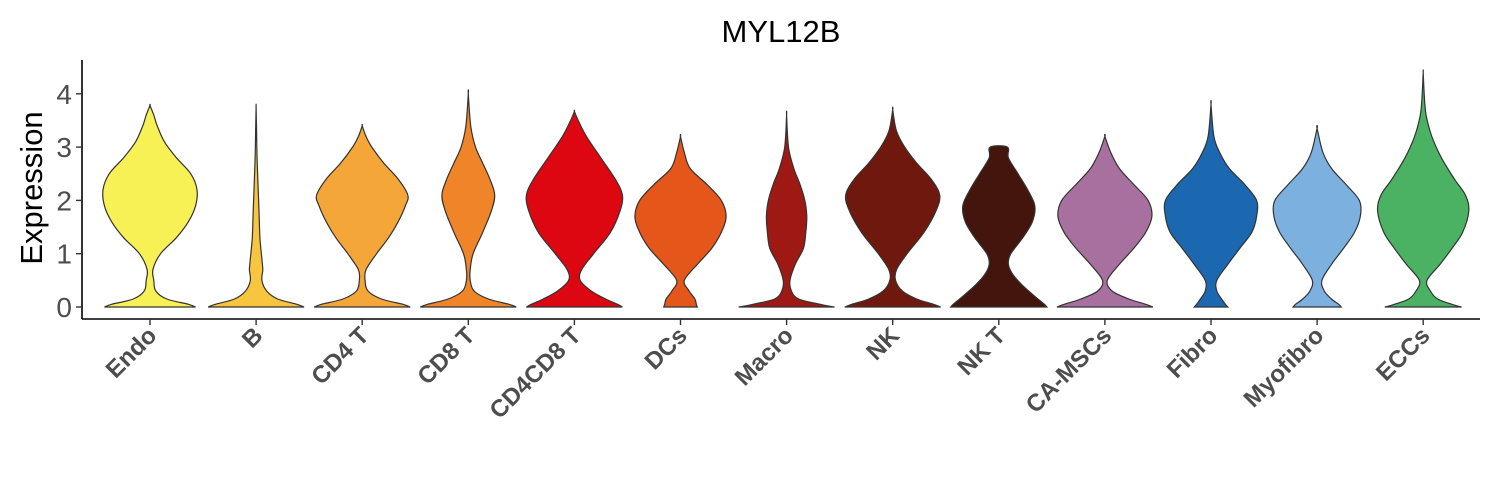 This screenshot has width=1500, height=500. What do you see at coordinates (64, 307) in the screenshot?
I see `y-tick-label: 0` at bounding box center [64, 307].